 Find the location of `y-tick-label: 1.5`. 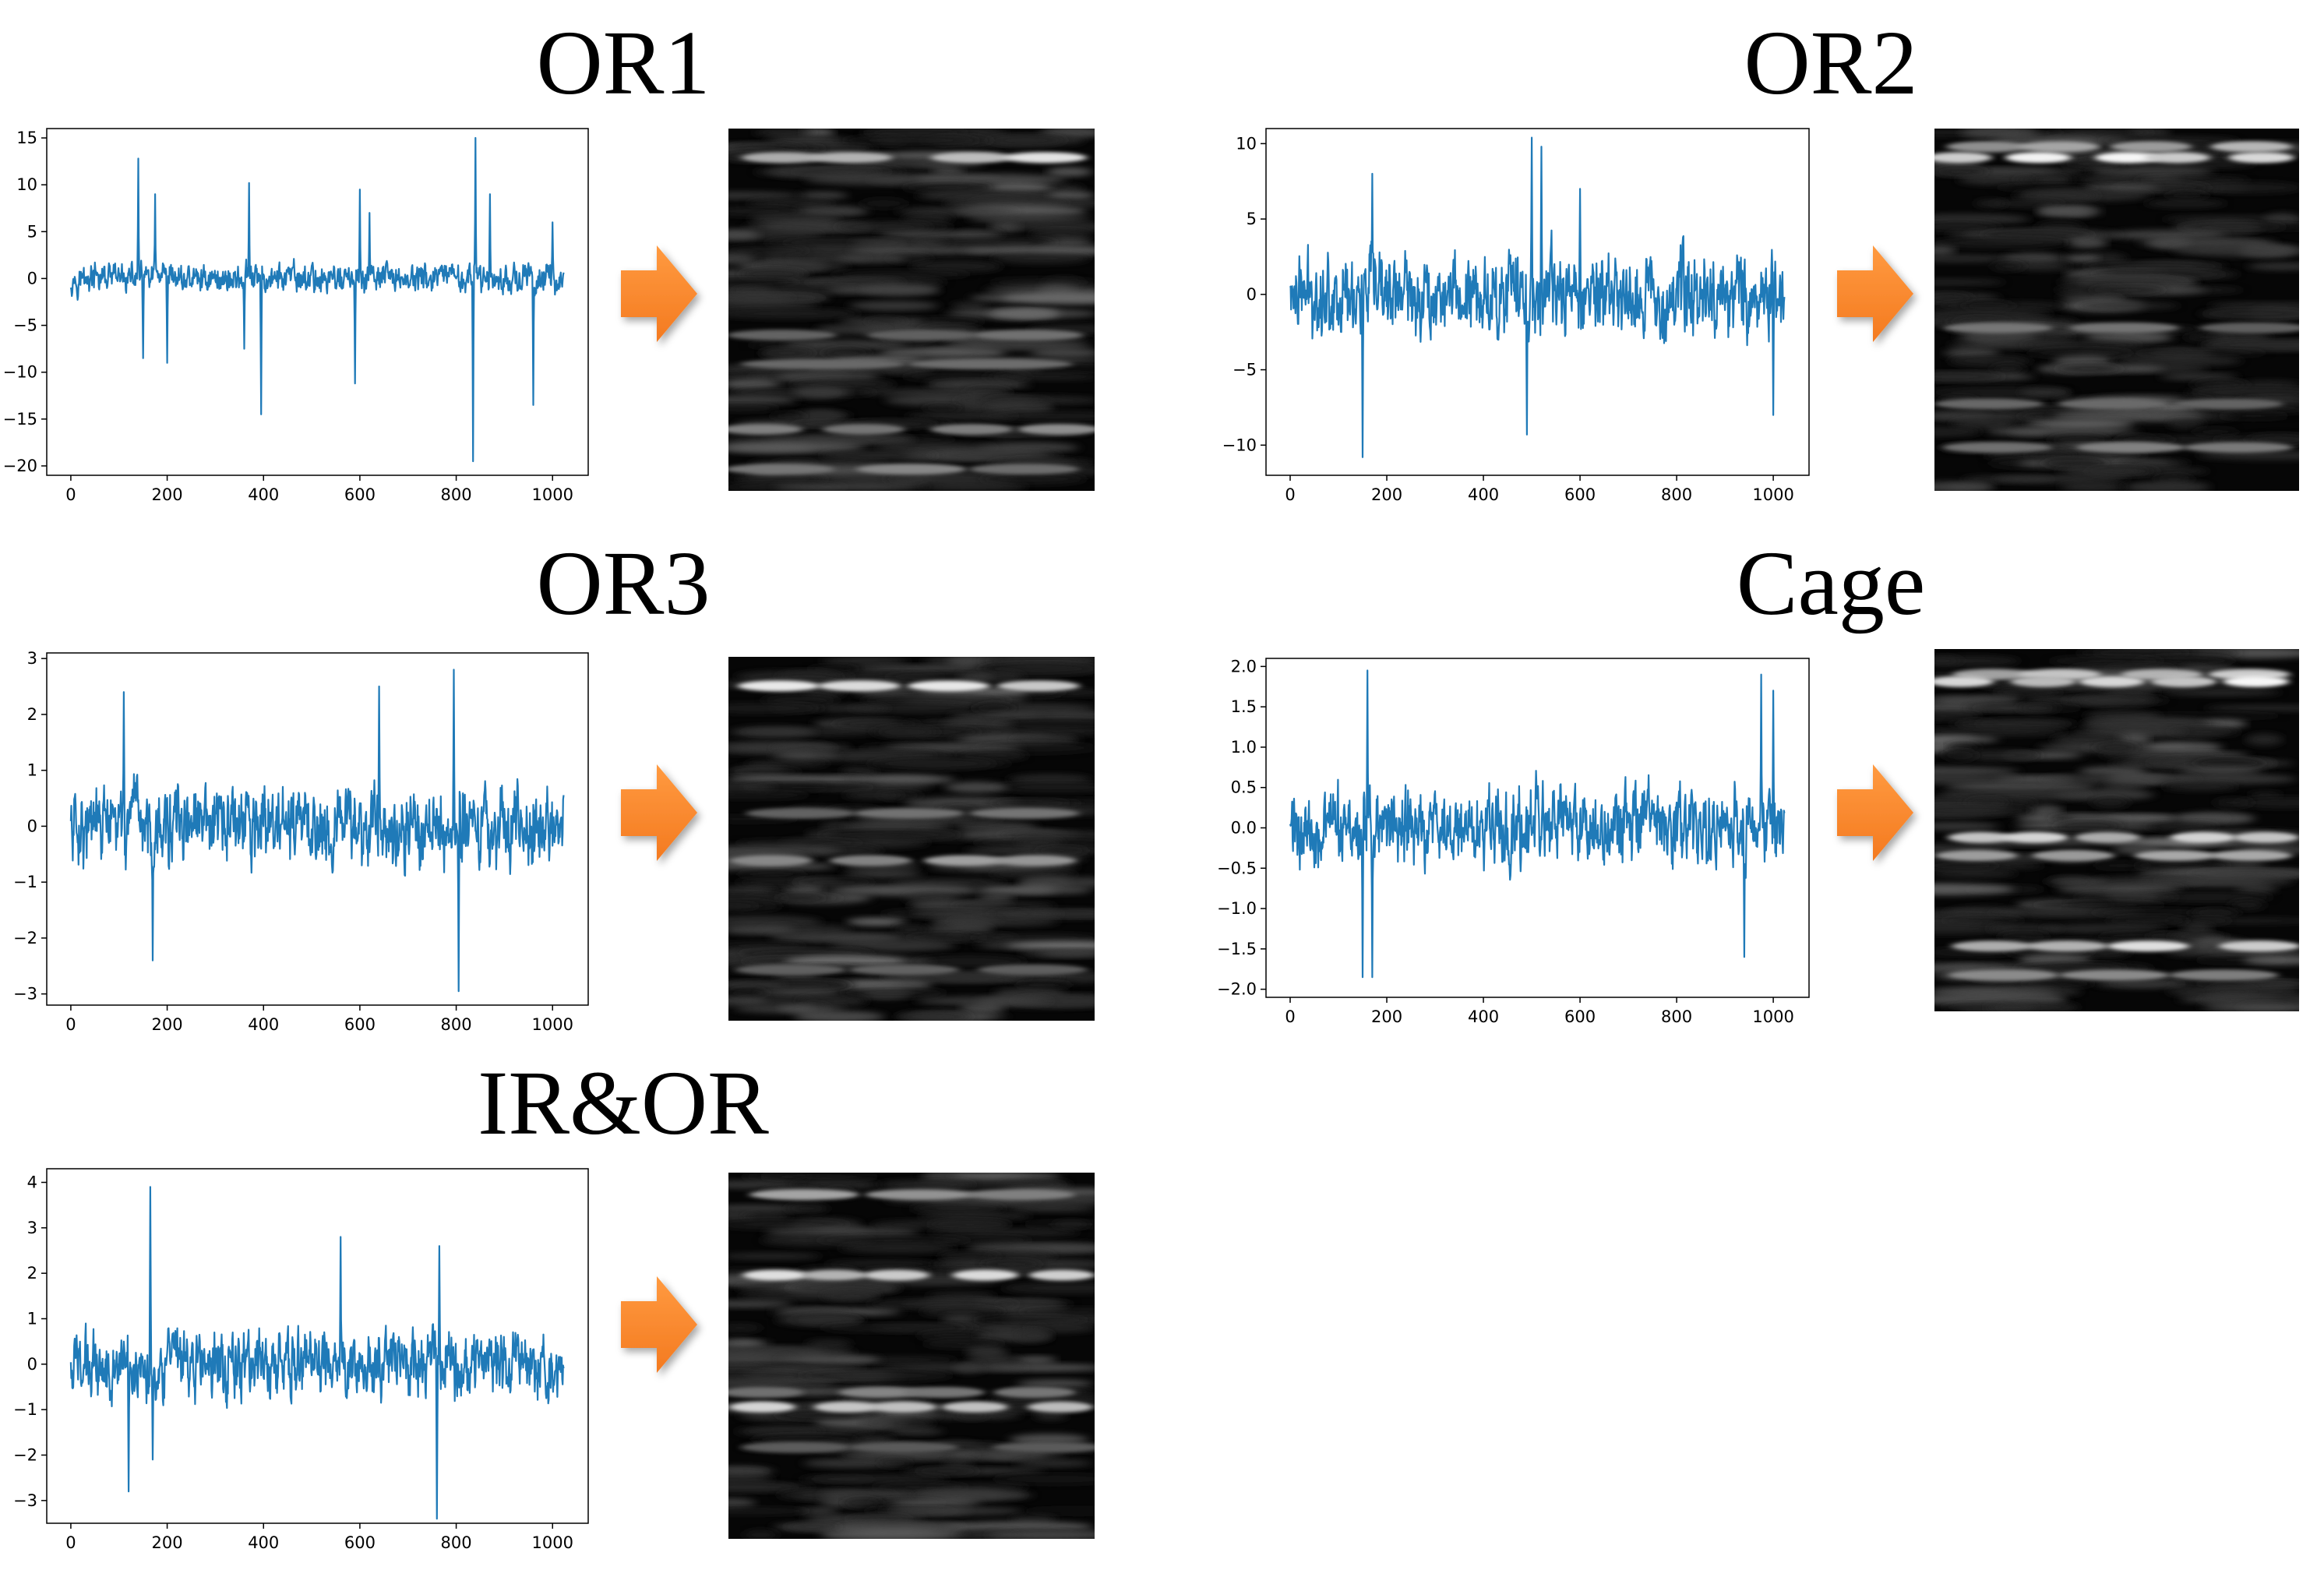

y-tick-label: 1.5 is located at coordinates (1244, 706).